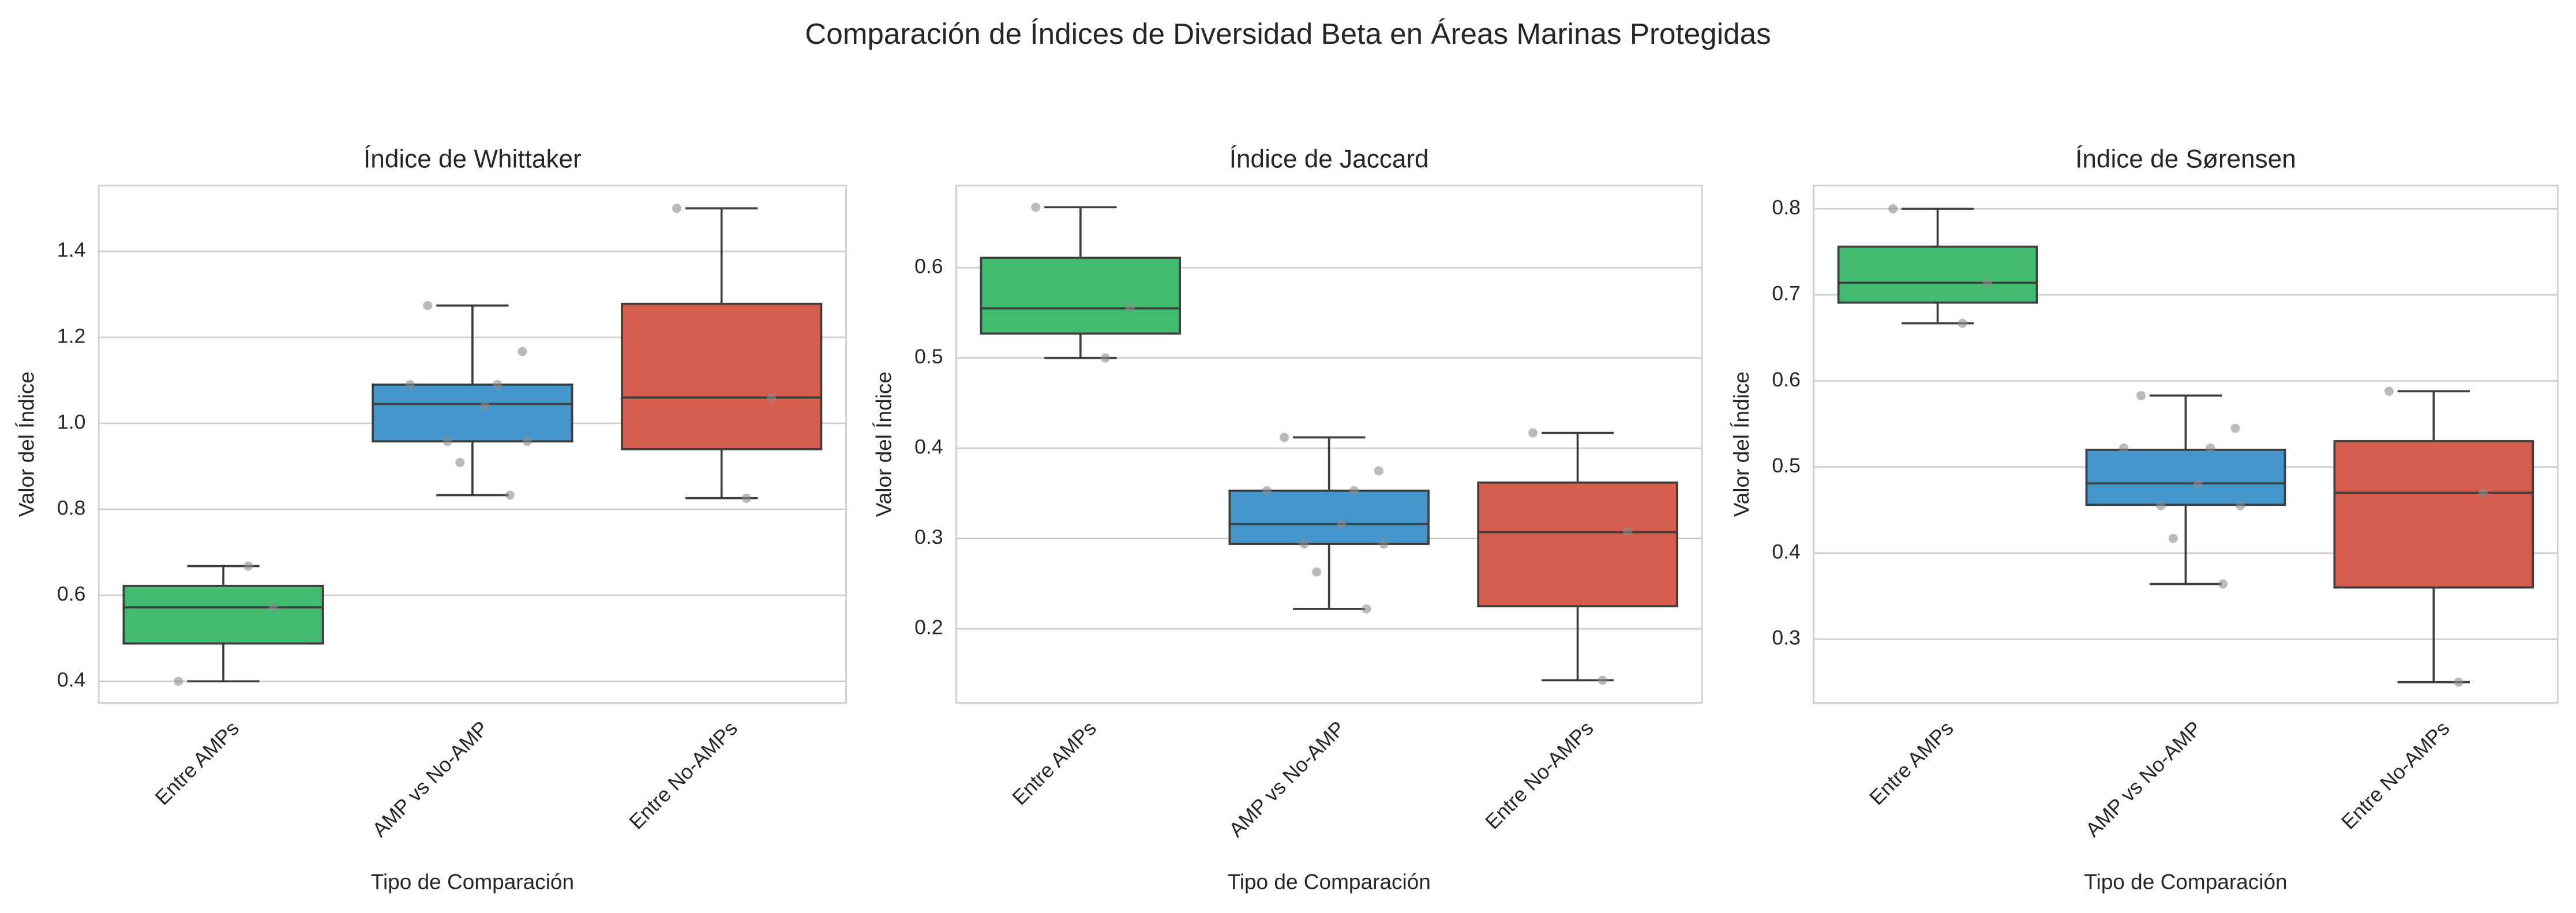 This screenshot has height=913, width=2576. What do you see at coordinates (1786, 293) in the screenshot?
I see `y-tick-label: 0.7` at bounding box center [1786, 293].